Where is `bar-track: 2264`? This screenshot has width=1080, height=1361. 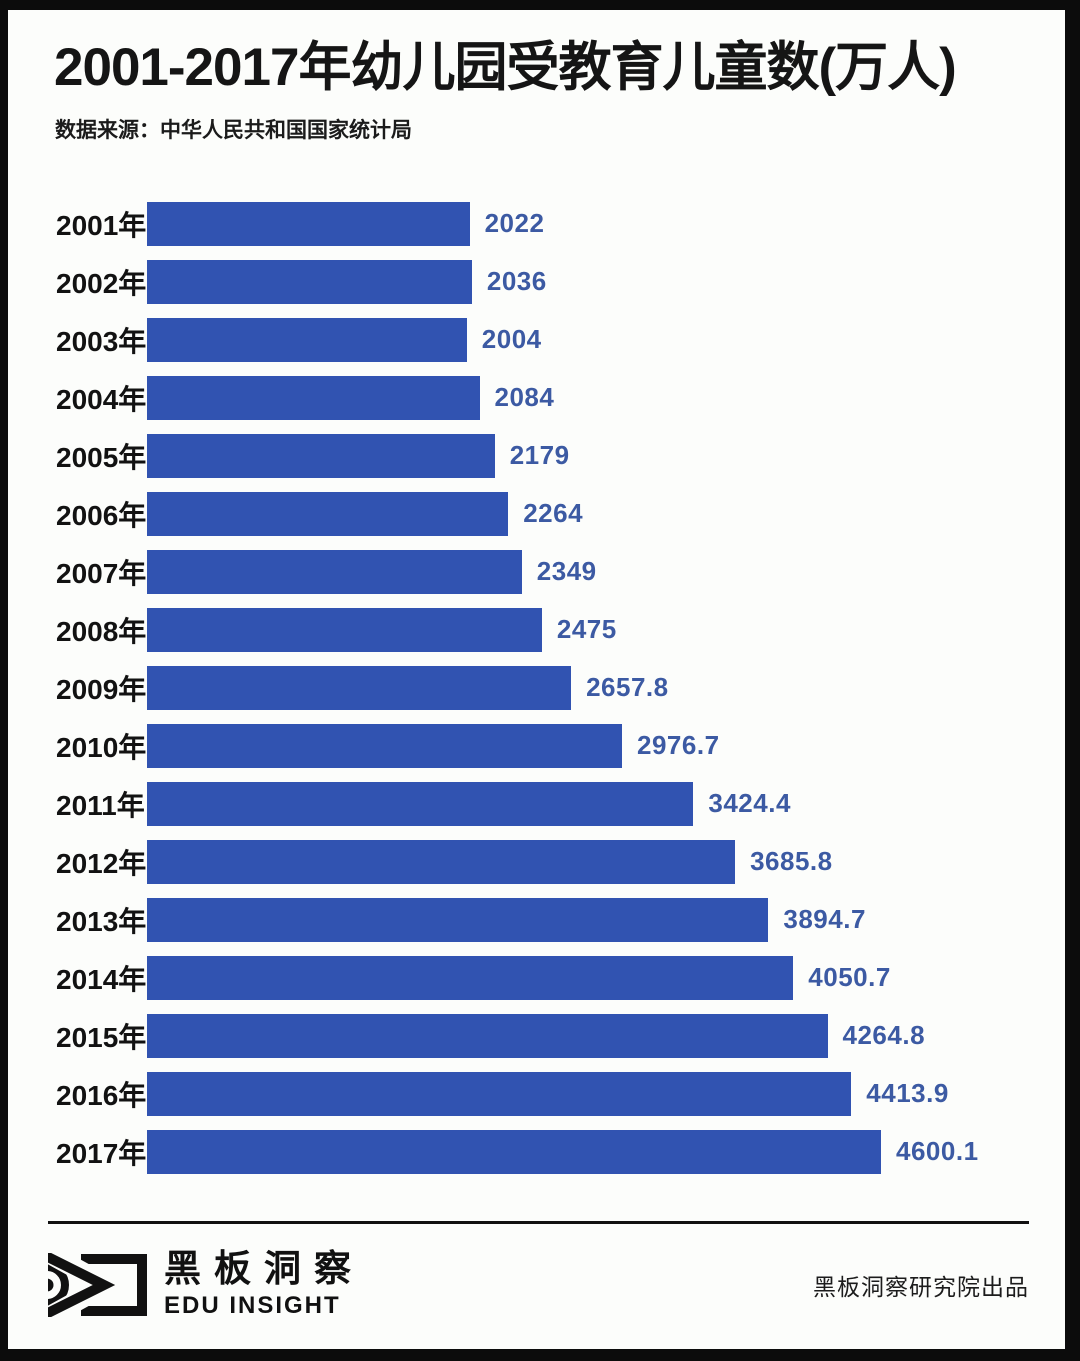
bar-track: 2264 is located at coordinates (588, 513).